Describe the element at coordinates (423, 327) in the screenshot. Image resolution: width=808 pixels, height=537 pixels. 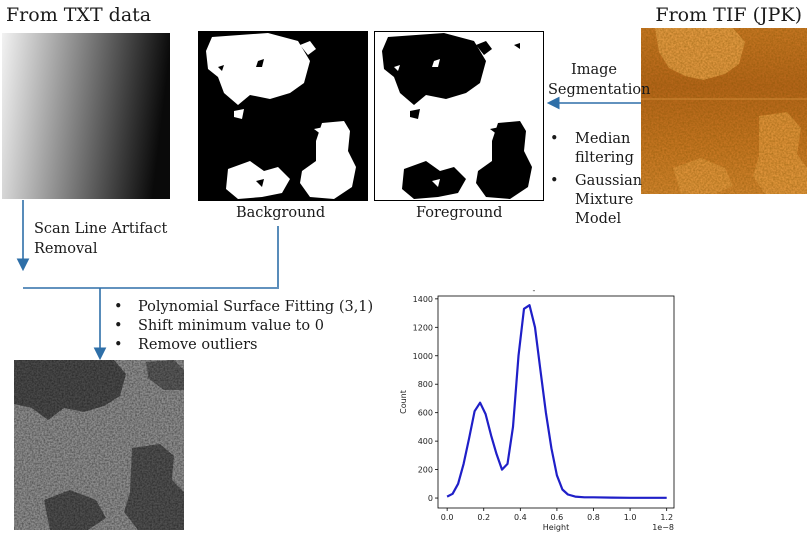
I see `y-tick-label: 1200` at that location.